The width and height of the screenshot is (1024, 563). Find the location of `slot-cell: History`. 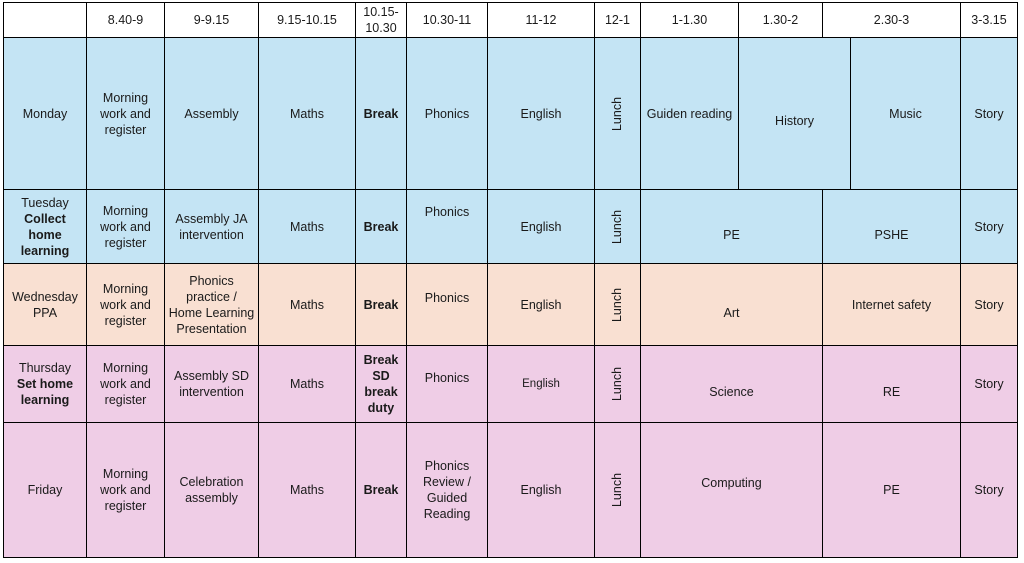

slot-cell: History is located at coordinates (795, 114).